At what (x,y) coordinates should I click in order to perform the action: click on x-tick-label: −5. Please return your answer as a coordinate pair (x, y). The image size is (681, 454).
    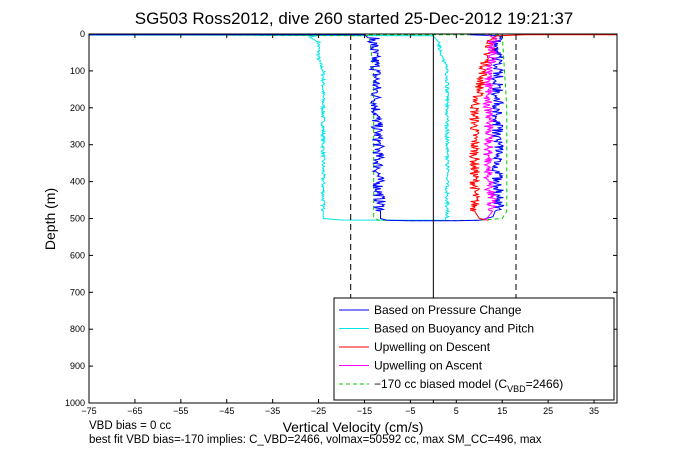
    Looking at the image, I should click on (410, 411).